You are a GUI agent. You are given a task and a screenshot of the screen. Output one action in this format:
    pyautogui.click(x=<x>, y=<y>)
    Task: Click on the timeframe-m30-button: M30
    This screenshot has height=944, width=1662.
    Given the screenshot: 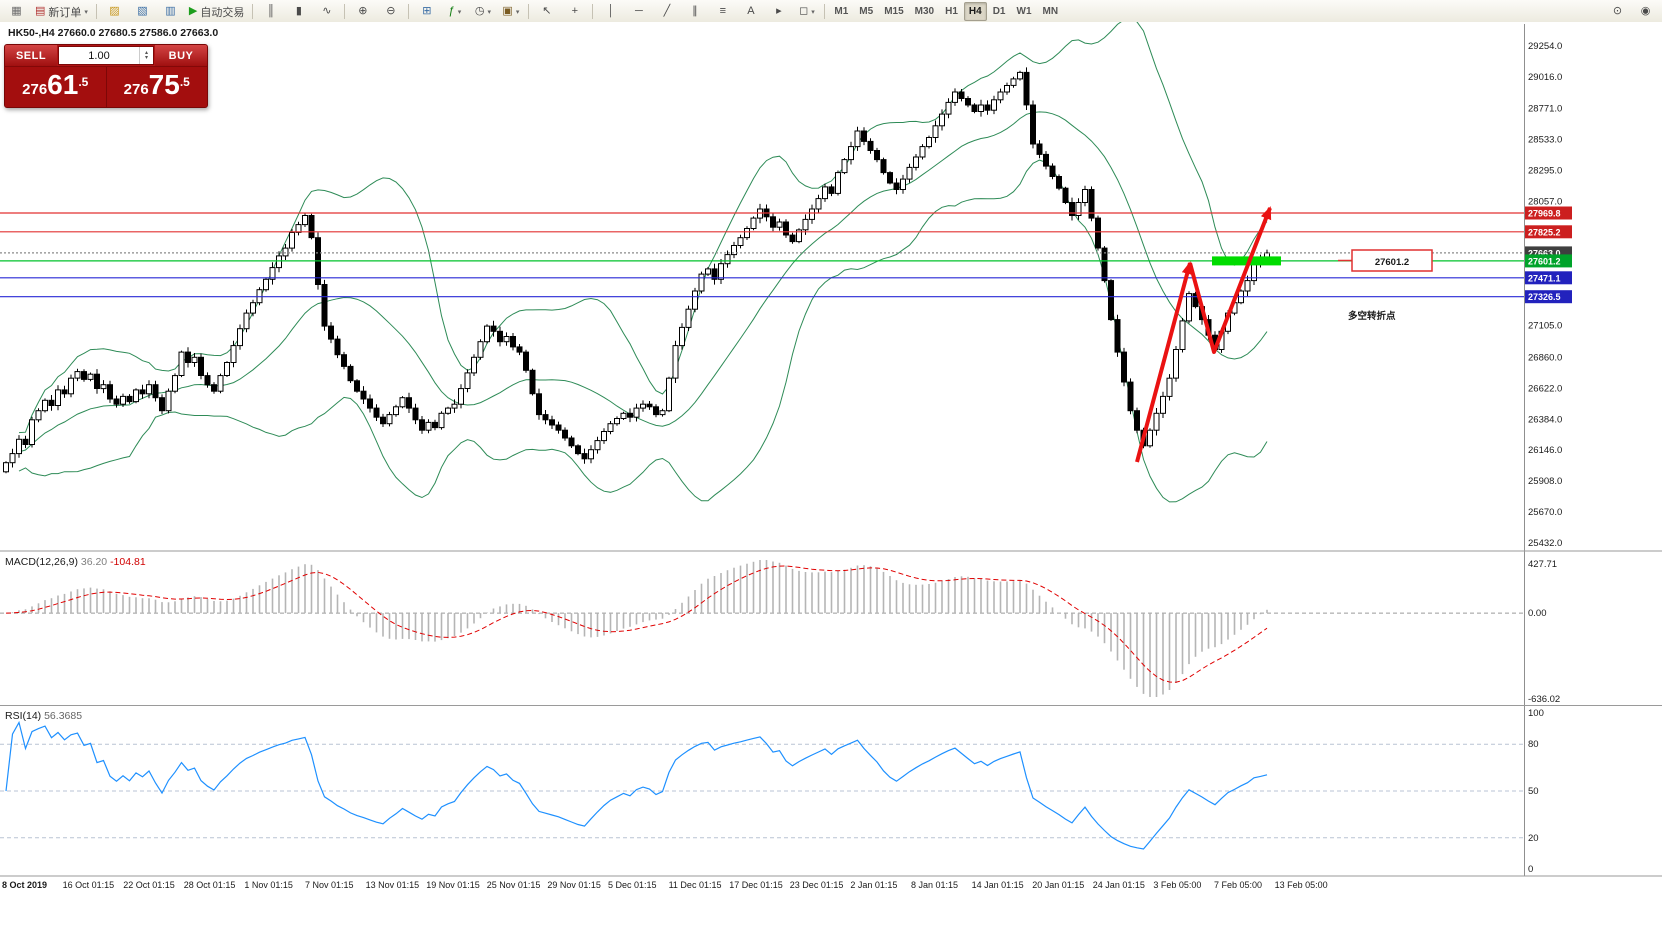 What is the action you would take?
    pyautogui.click(x=924, y=11)
    